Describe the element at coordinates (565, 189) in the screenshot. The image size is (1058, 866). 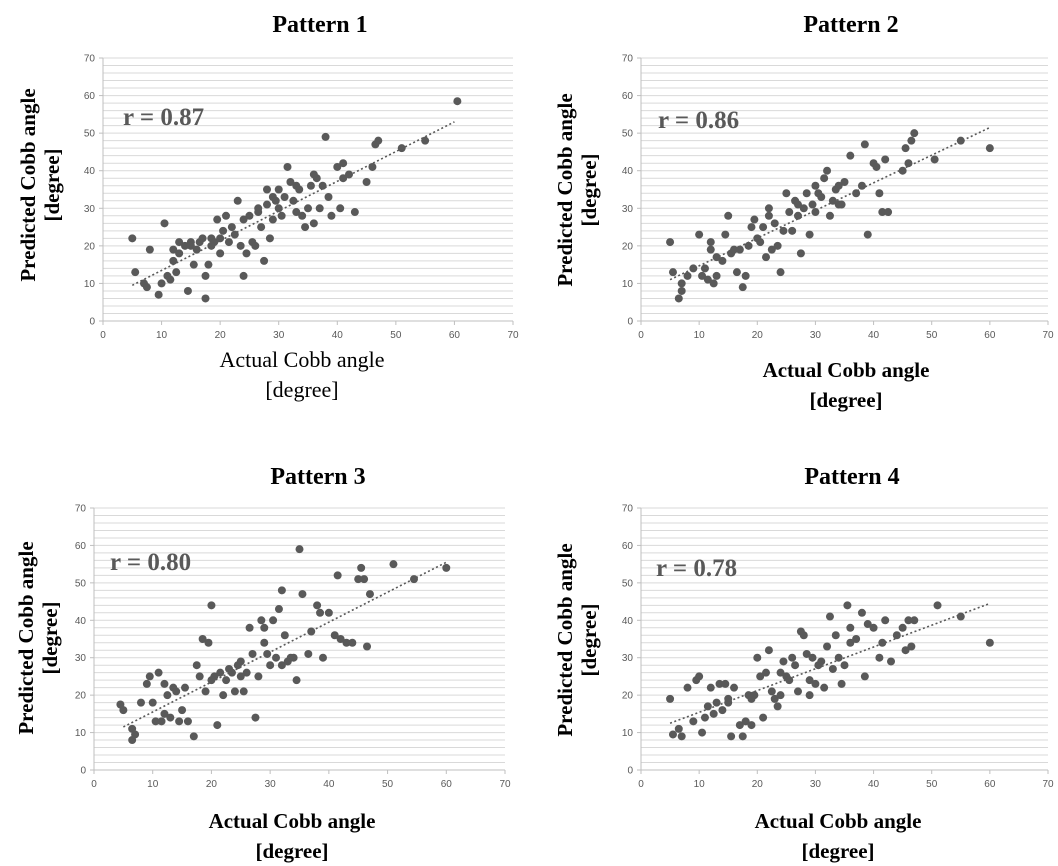
I see `y-axis-label-line: Predicted Cobb angle` at that location.